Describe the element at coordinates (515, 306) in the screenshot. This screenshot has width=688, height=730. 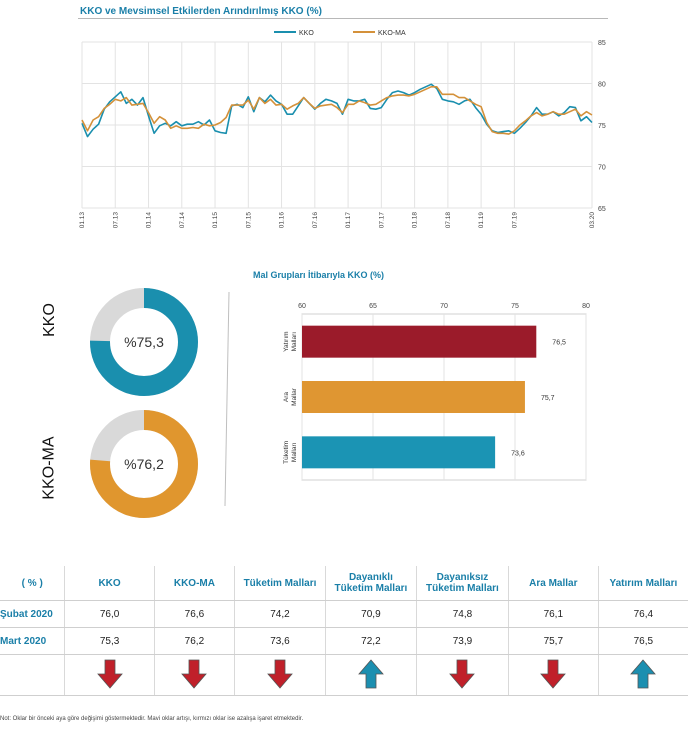
I see `x-tick-label: 75` at that location.